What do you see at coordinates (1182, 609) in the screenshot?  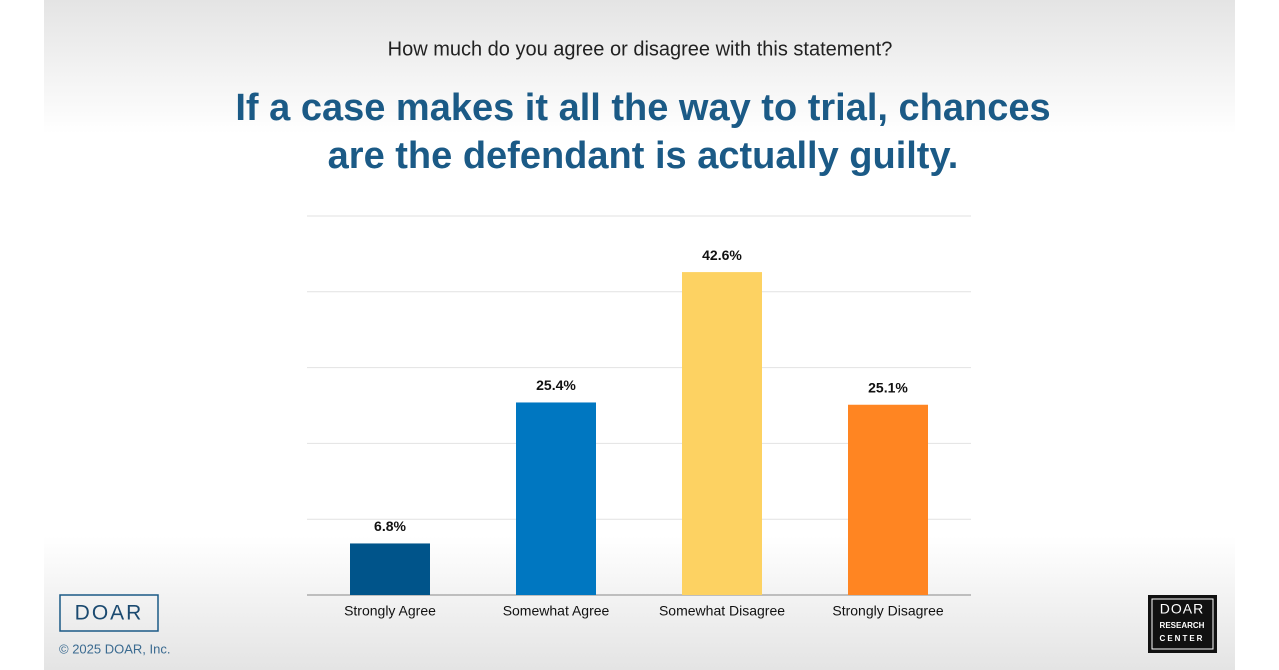 I see `badge-text: DOAR` at bounding box center [1182, 609].